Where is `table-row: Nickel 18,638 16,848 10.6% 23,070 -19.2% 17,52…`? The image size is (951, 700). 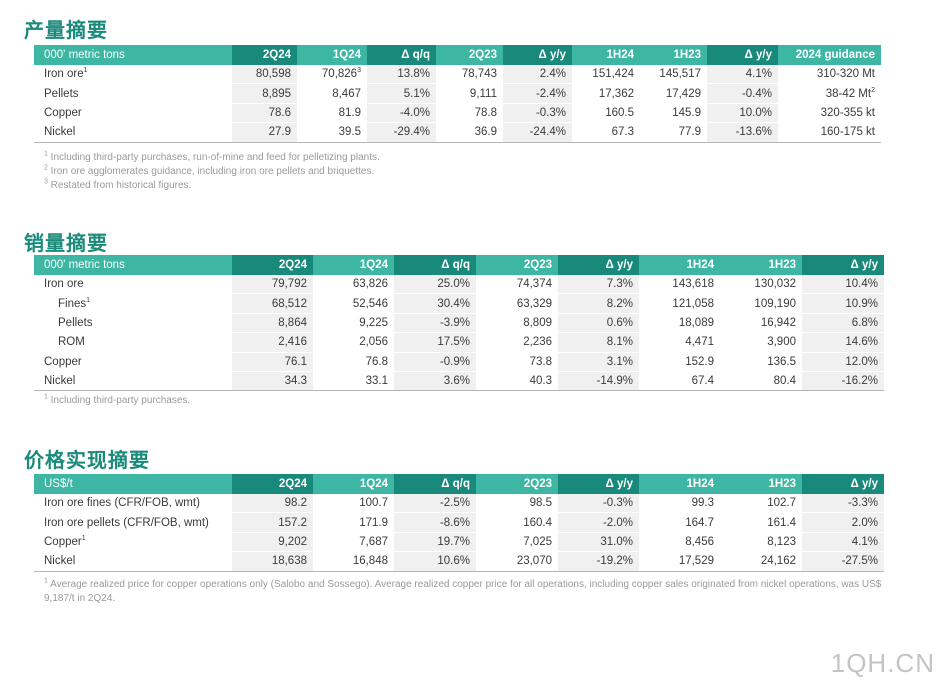 table-row: Nickel 18,638 16,848 10.6% 23,070 -19.2% 17,52… is located at coordinates (459, 561).